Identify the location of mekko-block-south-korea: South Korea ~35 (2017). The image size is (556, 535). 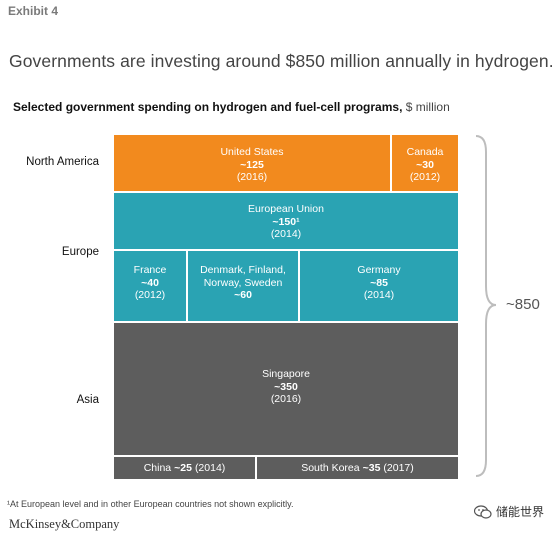
(357, 468).